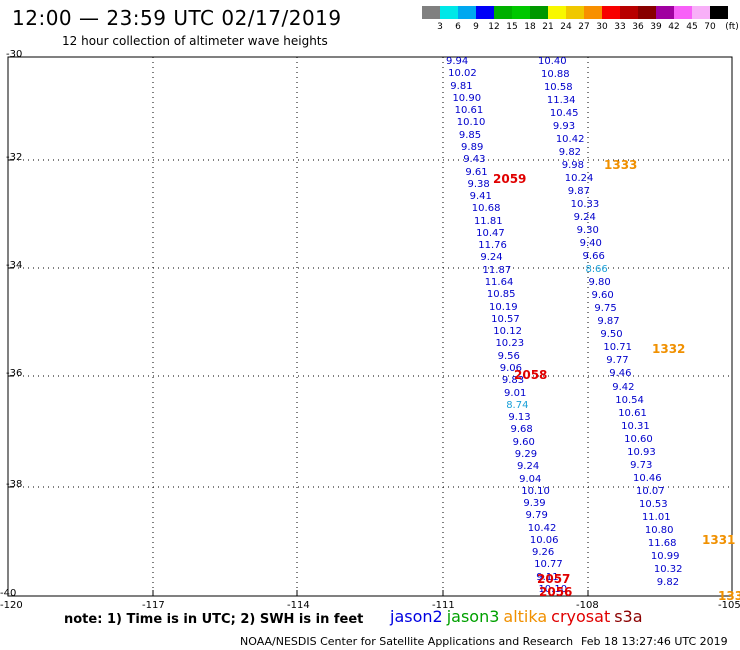 The image size is (740, 650). Describe the element at coordinates (566, 27) in the screenshot. I see `color-scale-label: 24` at that location.